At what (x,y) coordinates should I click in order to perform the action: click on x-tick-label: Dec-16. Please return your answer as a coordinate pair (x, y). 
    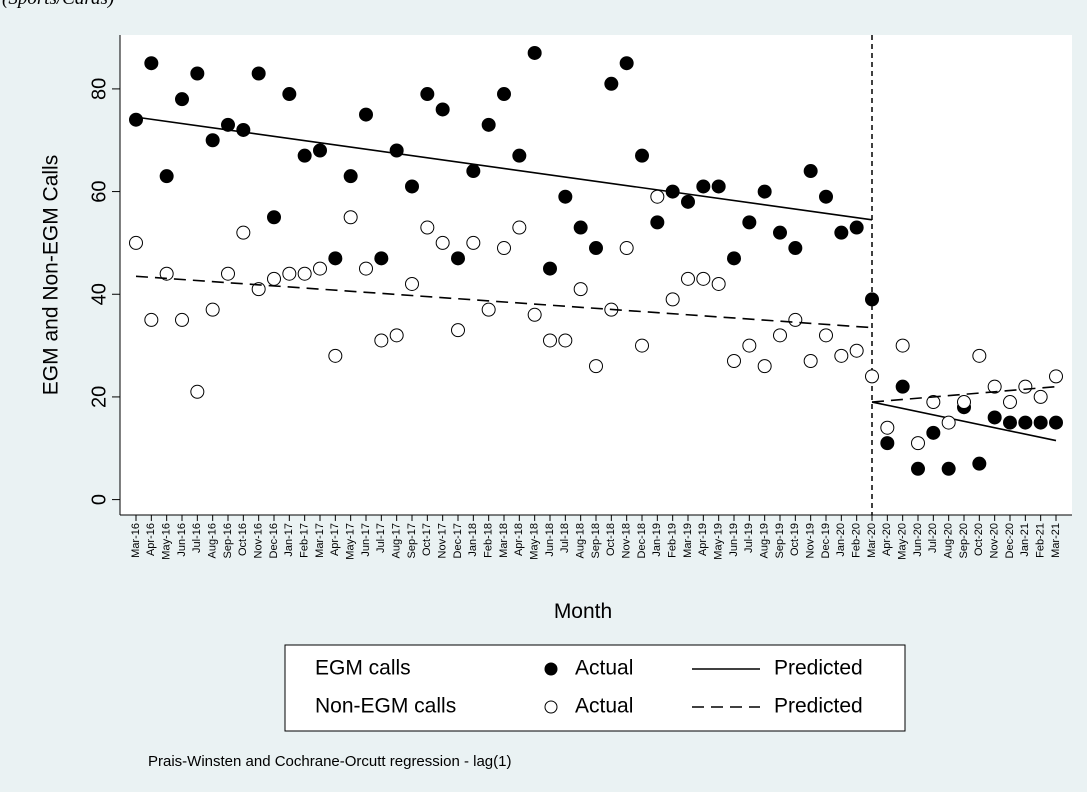
    Looking at the image, I should click on (274, 540).